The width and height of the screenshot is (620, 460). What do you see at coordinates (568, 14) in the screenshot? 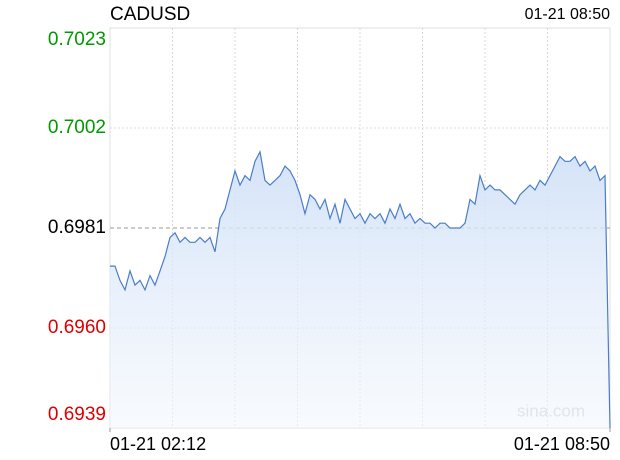
I see `updated-time: 01-21 08:50` at bounding box center [568, 14].